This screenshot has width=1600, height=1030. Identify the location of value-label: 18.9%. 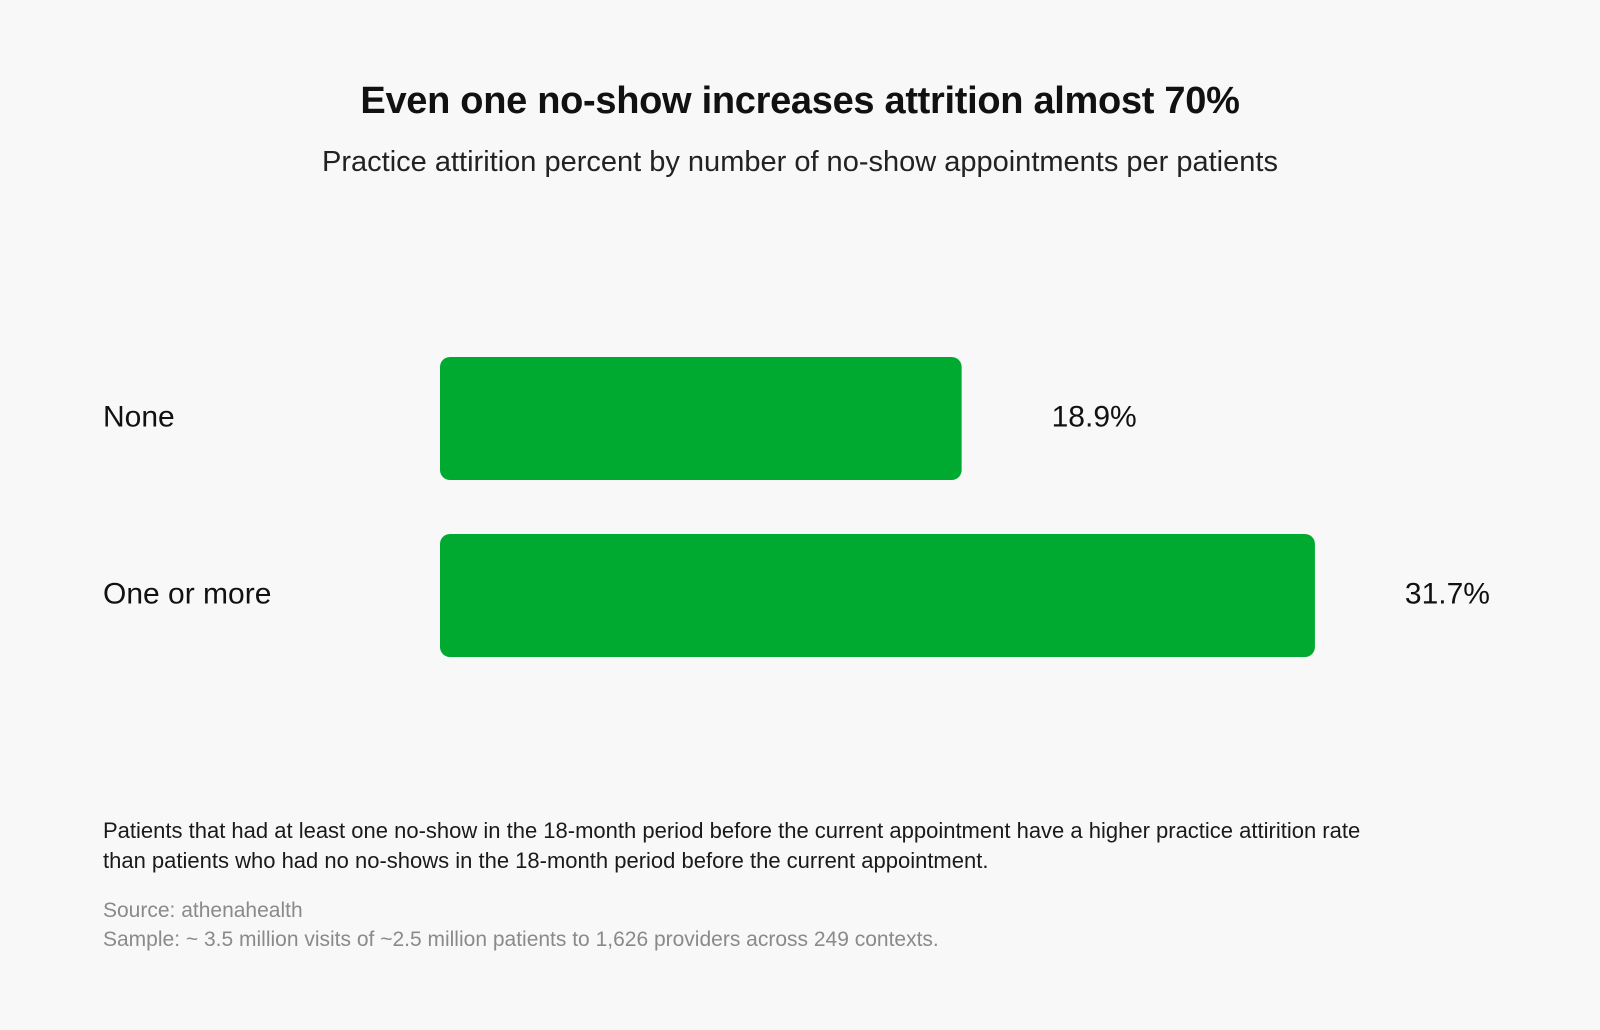
(1094, 416).